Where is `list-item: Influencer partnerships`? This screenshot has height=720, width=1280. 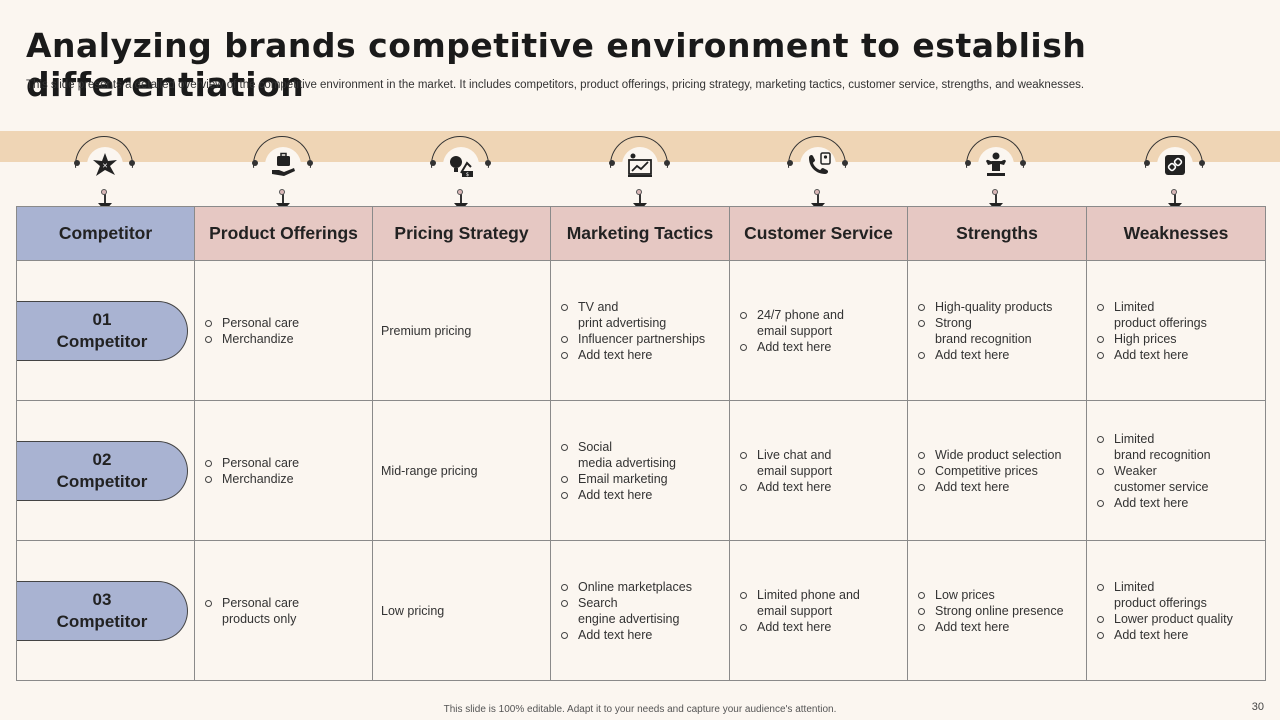 list-item: Influencer partnerships is located at coordinates (640, 339).